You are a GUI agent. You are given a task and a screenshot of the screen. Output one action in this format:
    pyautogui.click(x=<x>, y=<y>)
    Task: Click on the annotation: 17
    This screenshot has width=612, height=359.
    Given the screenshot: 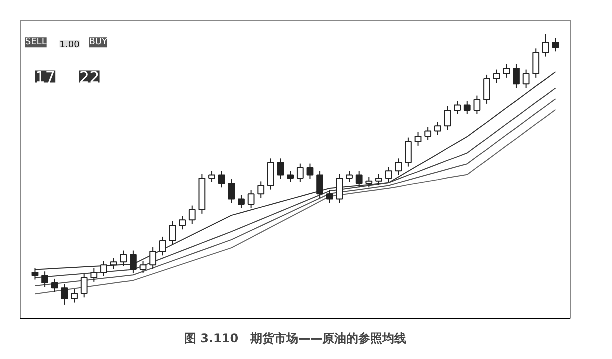 What is the action you would take?
    pyautogui.click(x=45, y=77)
    